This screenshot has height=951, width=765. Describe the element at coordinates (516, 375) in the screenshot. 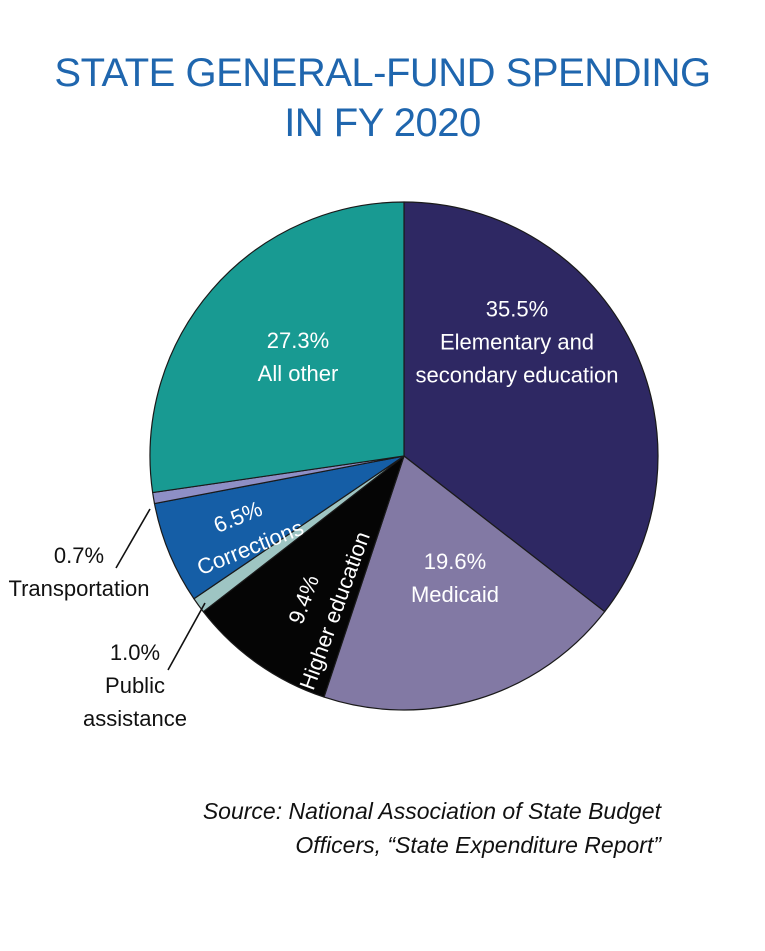

I see `slice-label-elementary-and-secondary-education-text: secondary education` at that location.